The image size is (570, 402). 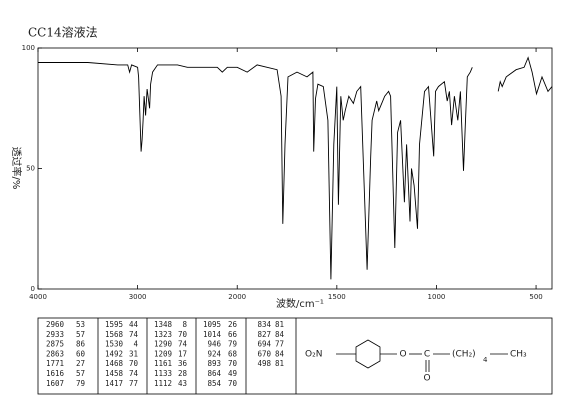 What do you see at coordinates (300, 303) in the screenshot?
I see `x-axis-label: 波数/cm⁻¹` at bounding box center [300, 303].